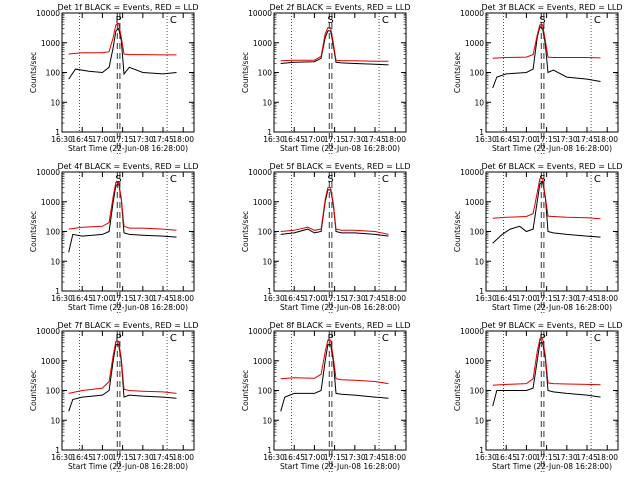 The width and height of the screenshot is (640, 480). I want to click on mode-marker: P, so click(119, 338).